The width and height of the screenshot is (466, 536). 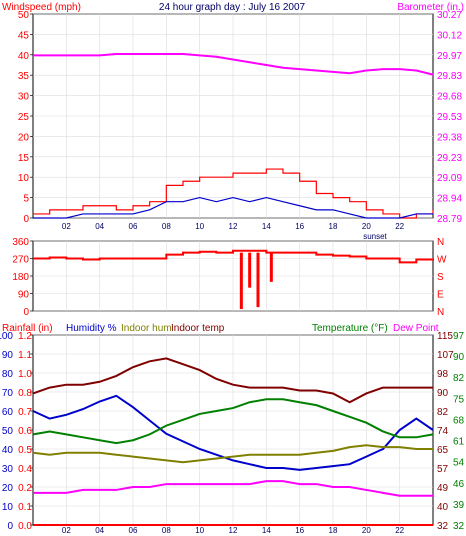 What do you see at coordinates (266, 226) in the screenshot?
I see `p1-xtick-6: 14` at bounding box center [266, 226].